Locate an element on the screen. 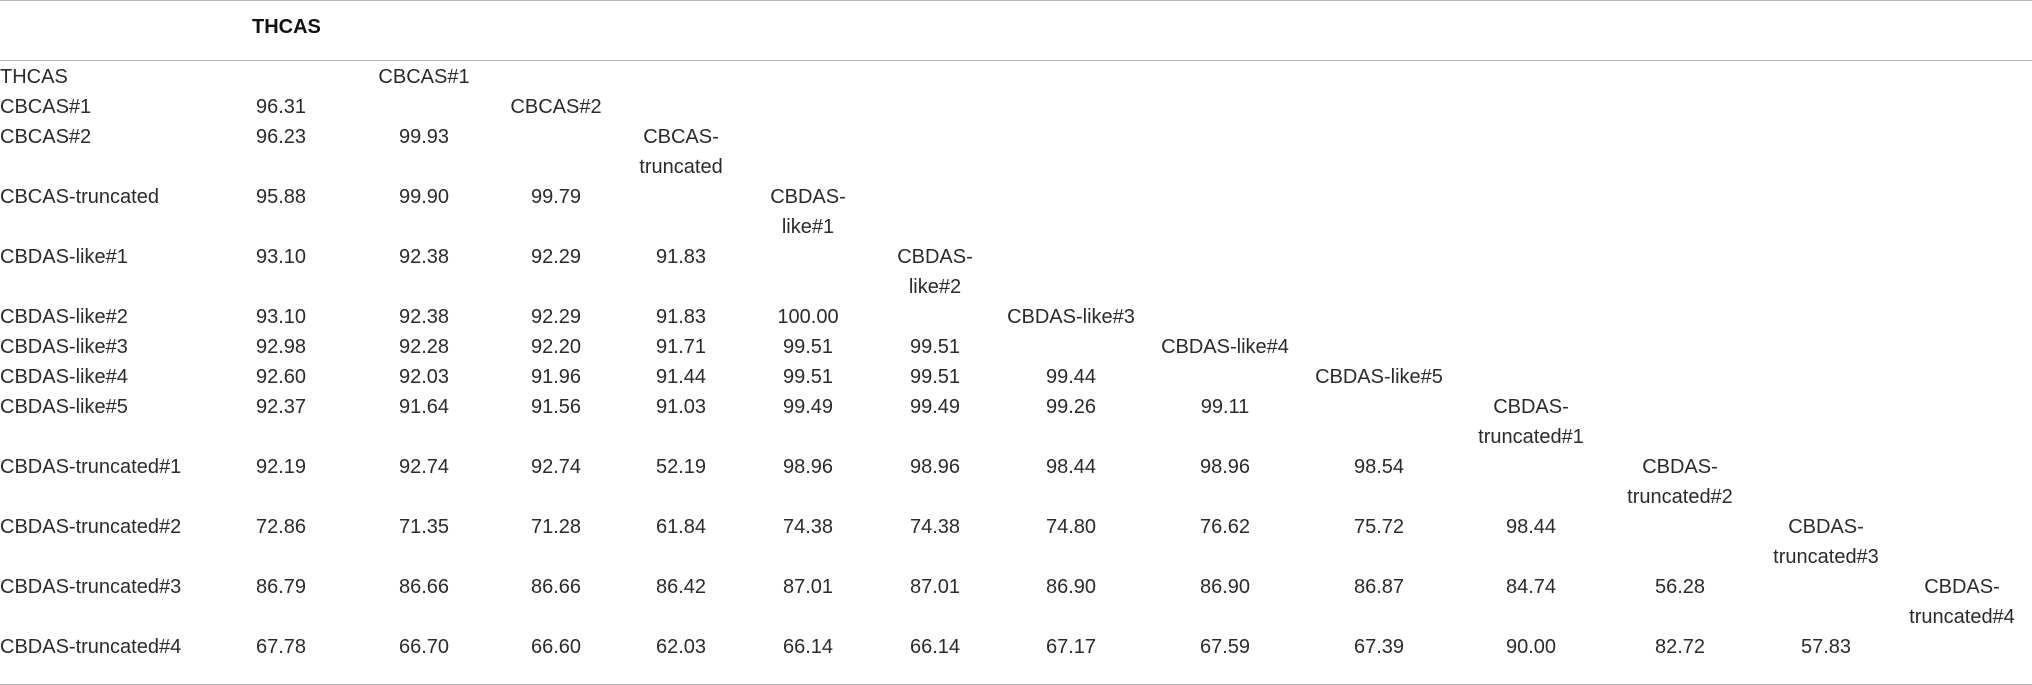  table-cell: 84.74 is located at coordinates (1531, 587).